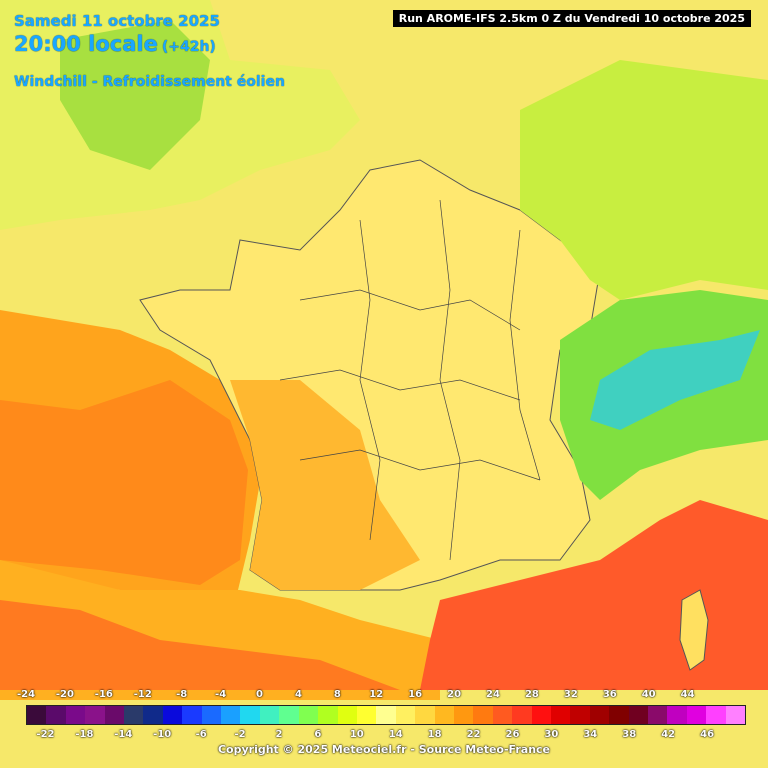 Image resolution: width=768 pixels, height=768 pixels. I want to click on legend-tick-label: -22, so click(45, 734).